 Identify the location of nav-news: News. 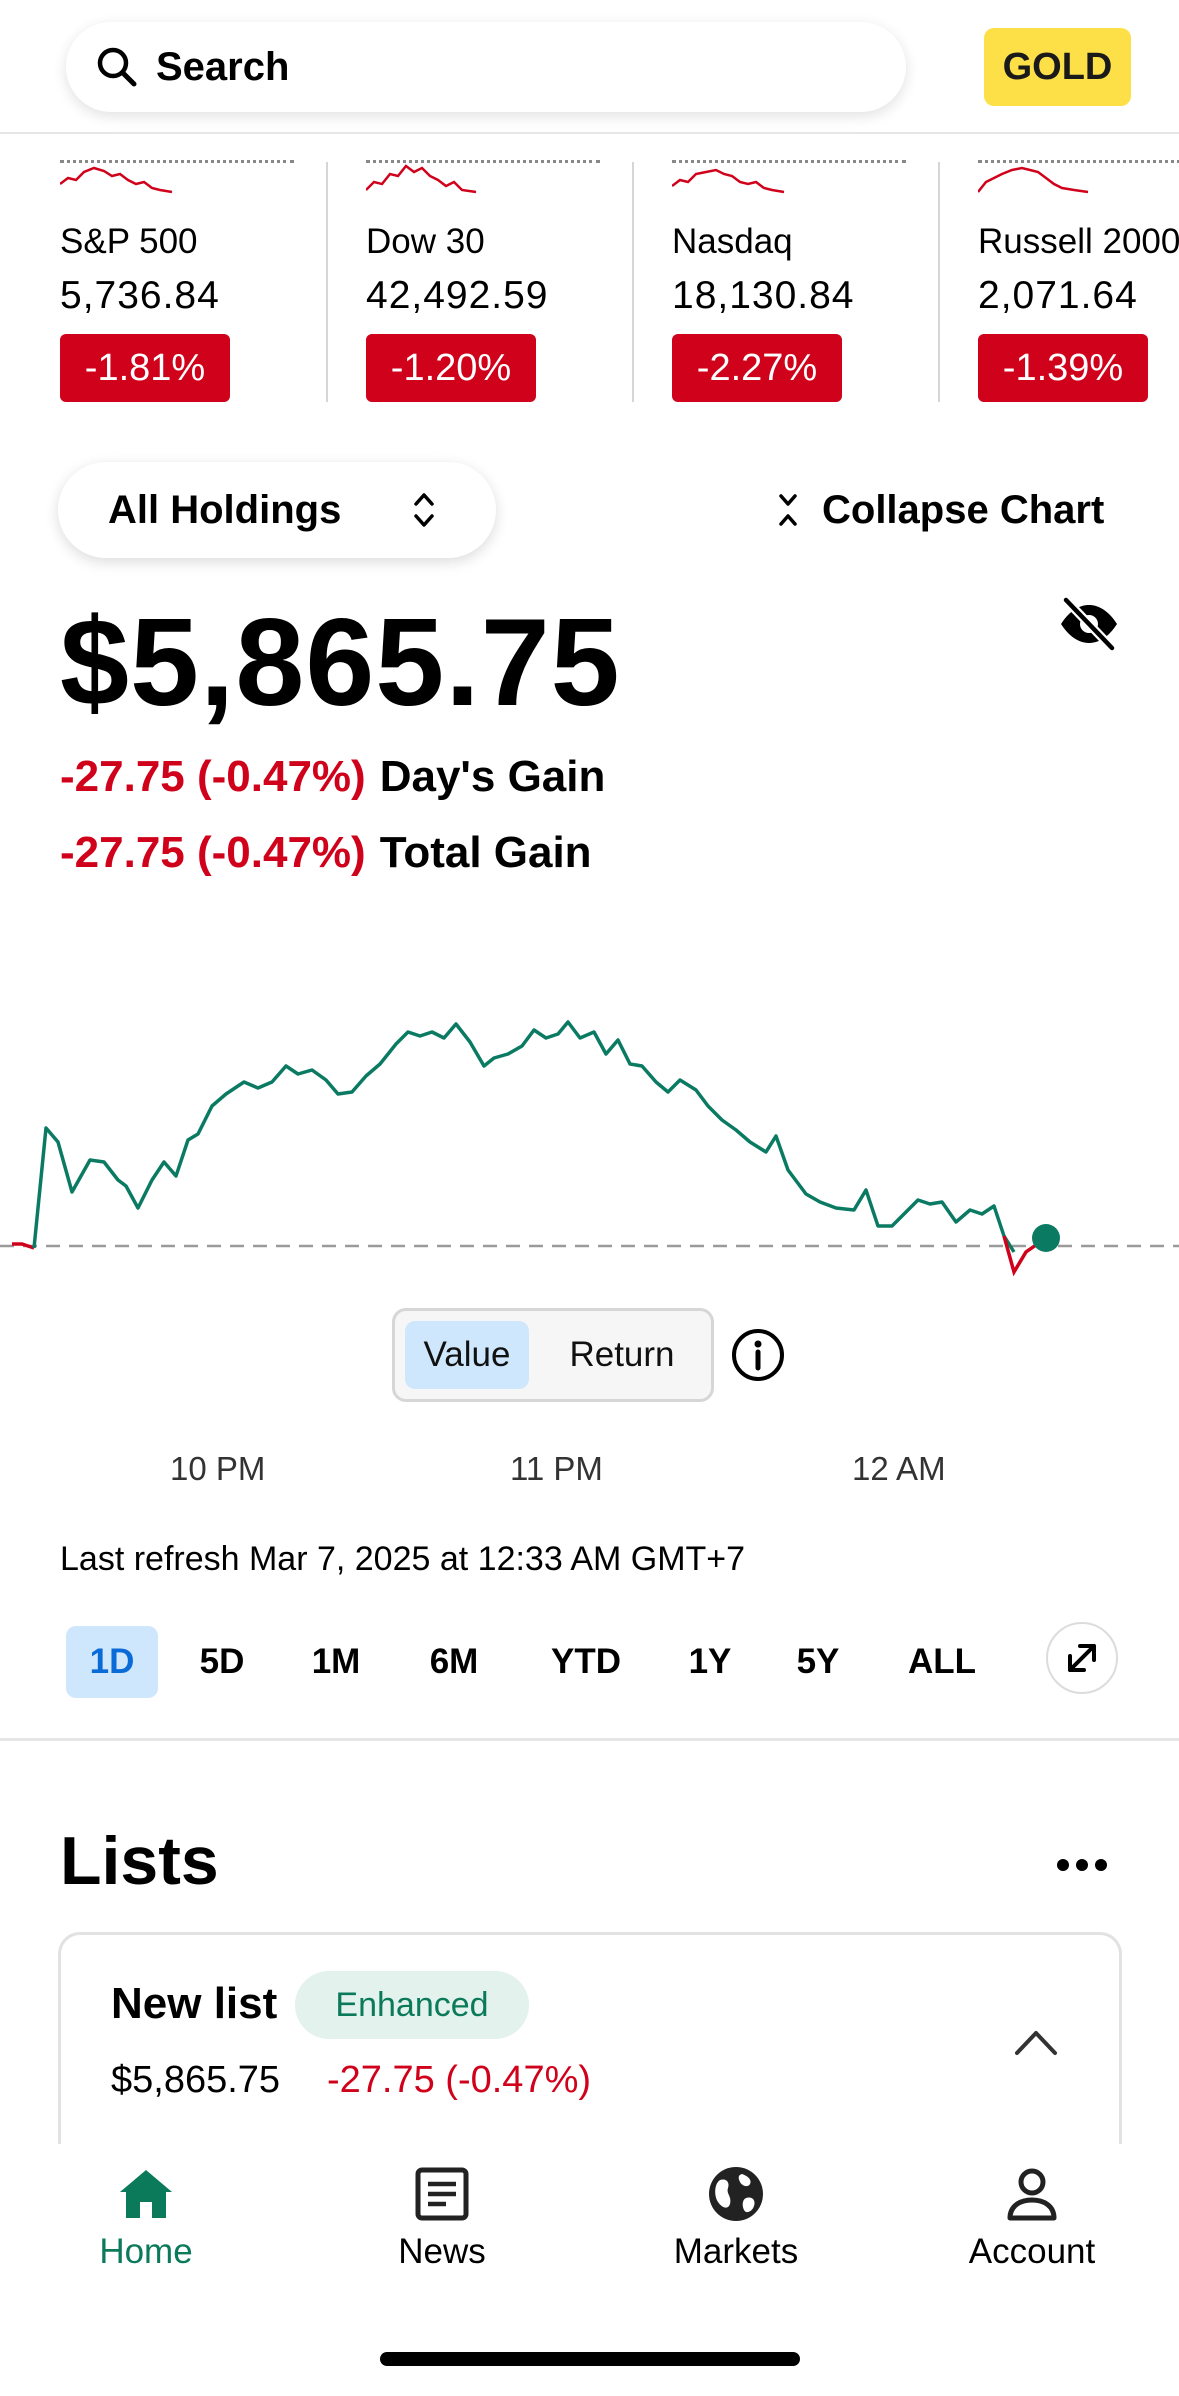
(442, 2229).